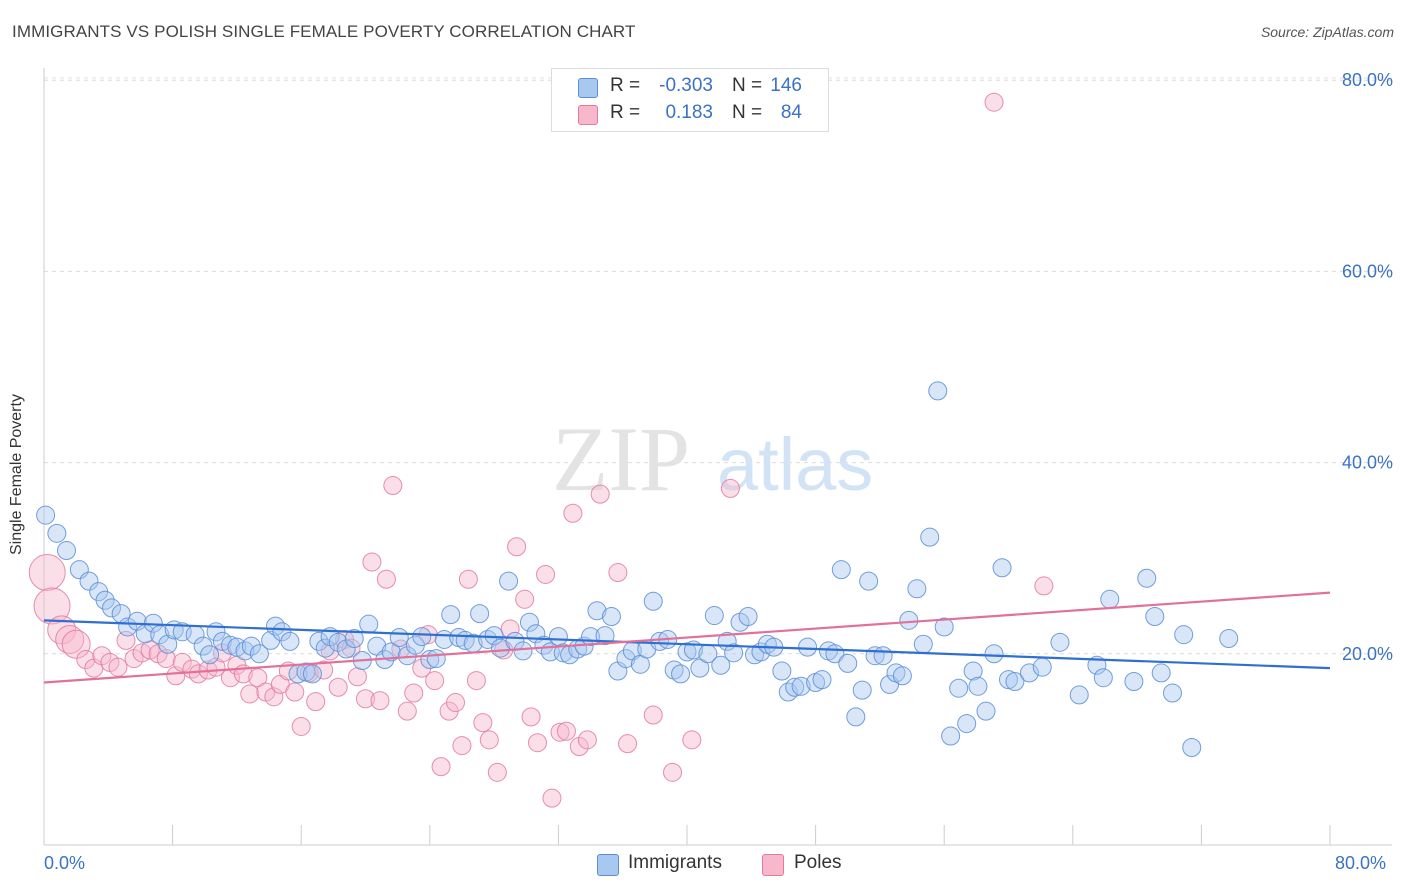  What do you see at coordinates (686, 85) in the screenshot?
I see `legend-r-value: -0.303` at bounding box center [686, 85].